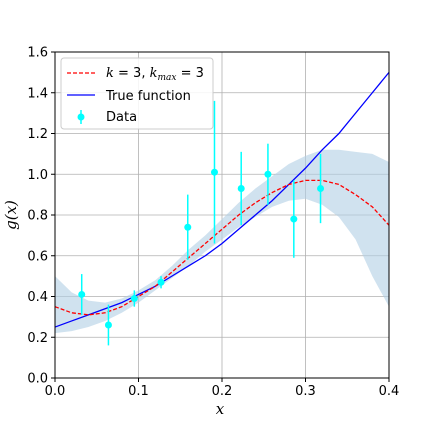  Describe the element at coordinates (37, 256) in the screenshot. I see `y-tick-label: 0.6` at that location.